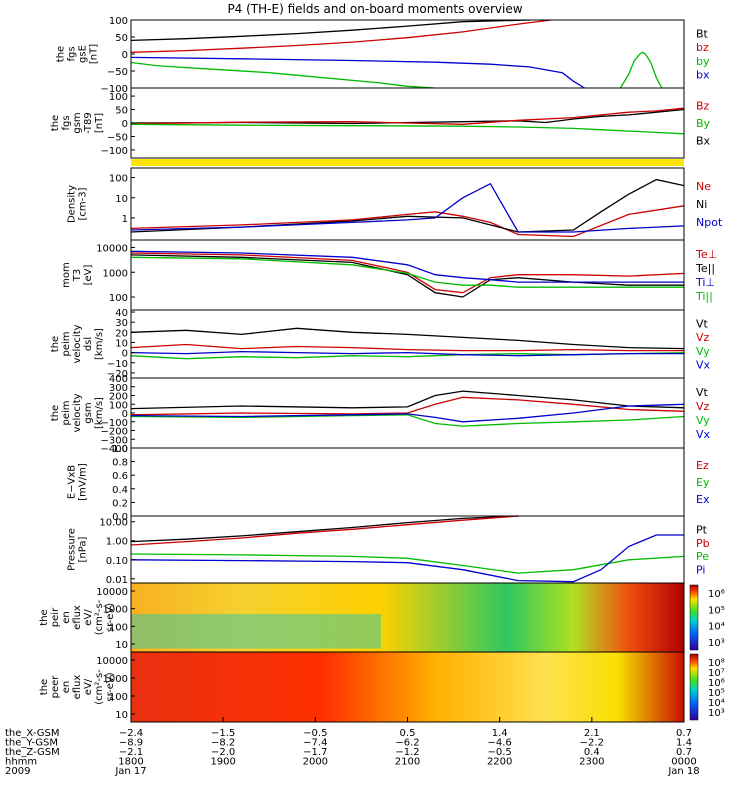  Describe the element at coordinates (77, 617) in the screenshot. I see `panel-ylabel: thepeirenefluxeV/(cm²-s-sr-eV)` at that location.